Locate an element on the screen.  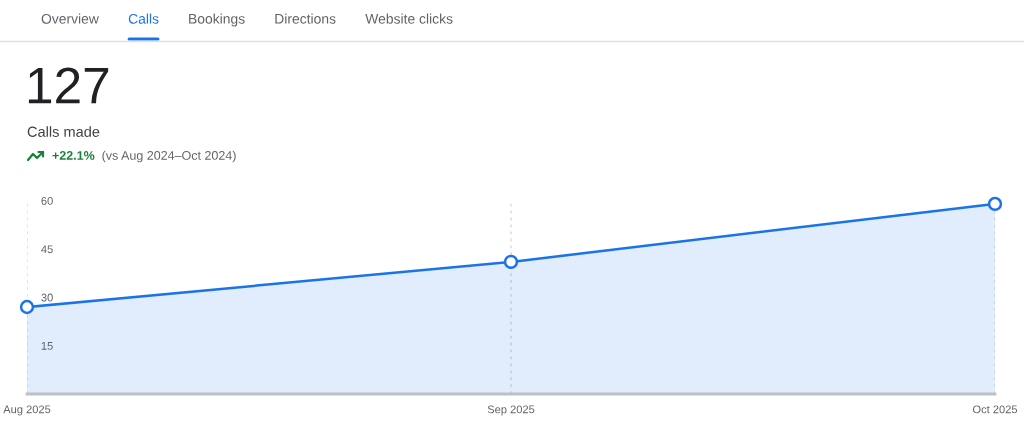
text: +22.1% is located at coordinates (73, 155).